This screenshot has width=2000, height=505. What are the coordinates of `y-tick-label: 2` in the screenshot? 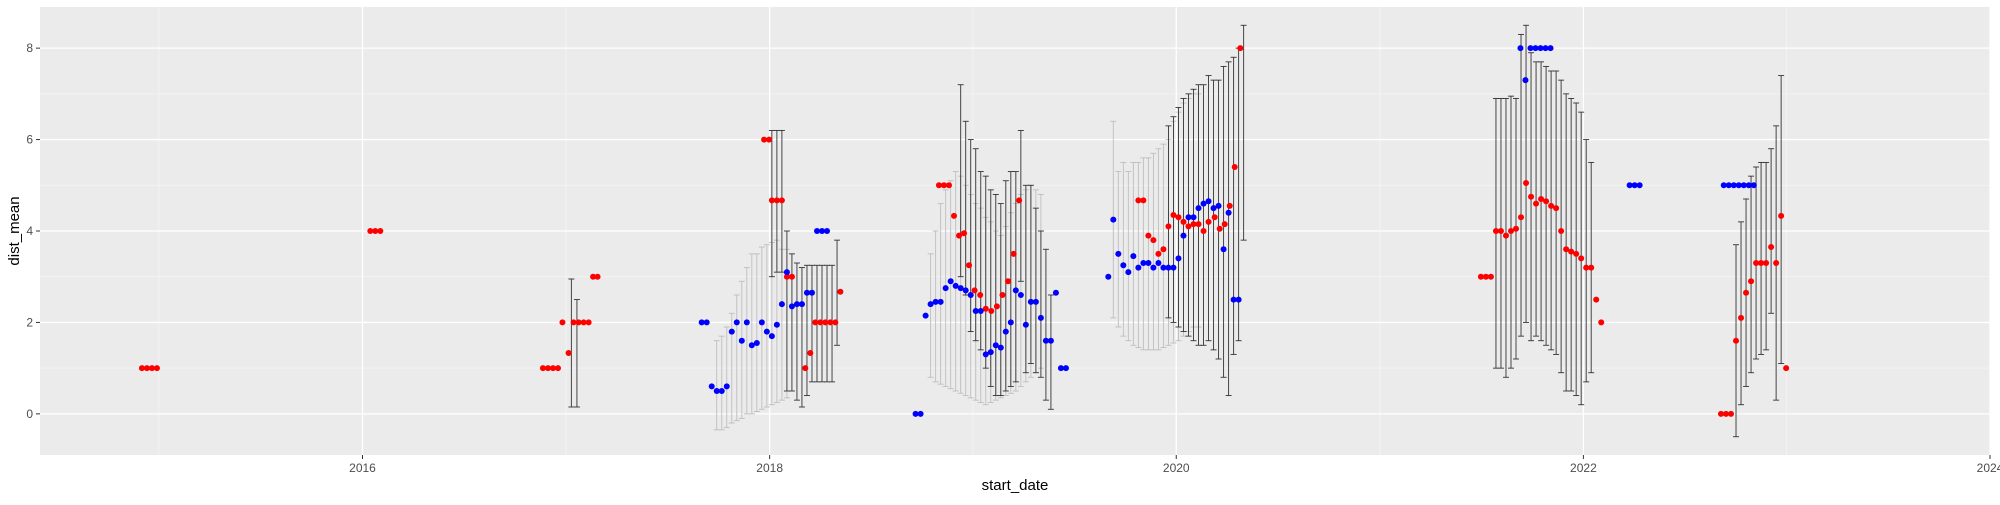 It's located at (29, 322).